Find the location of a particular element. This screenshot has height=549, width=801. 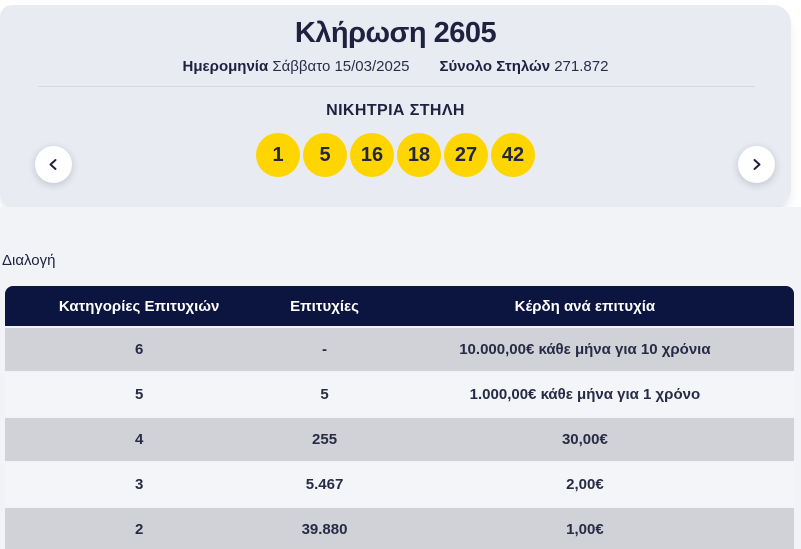

winning-number-ball: 42 is located at coordinates (513, 155).